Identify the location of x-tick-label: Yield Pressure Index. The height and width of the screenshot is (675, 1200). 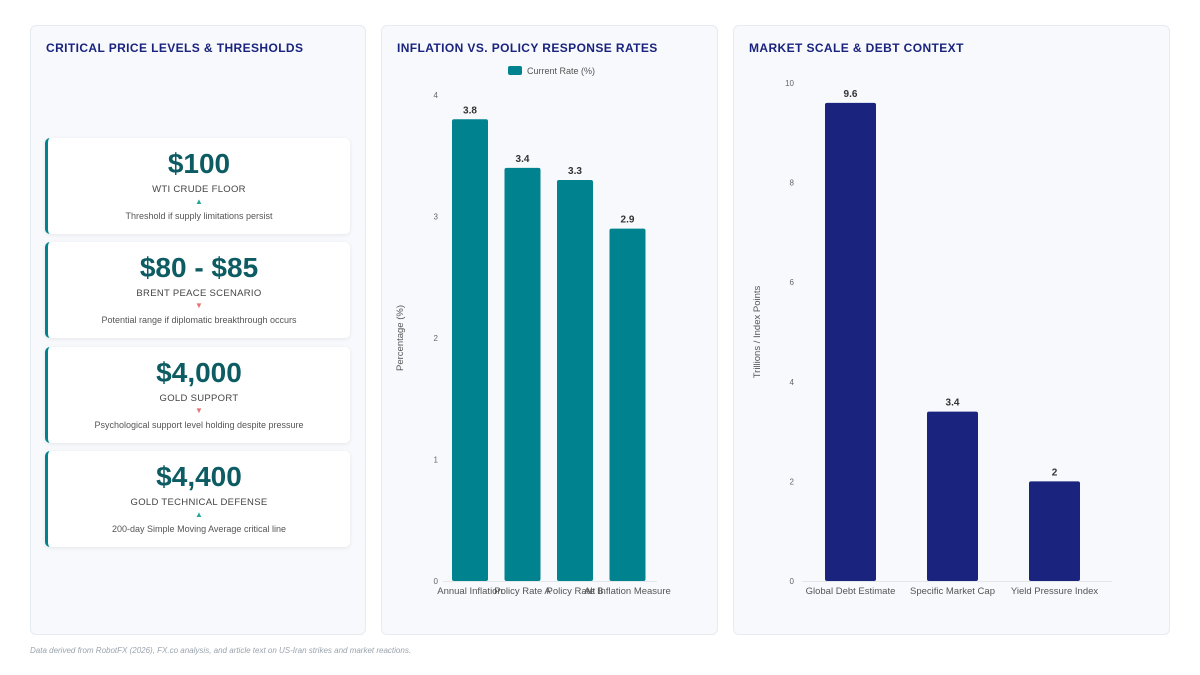
(1055, 591).